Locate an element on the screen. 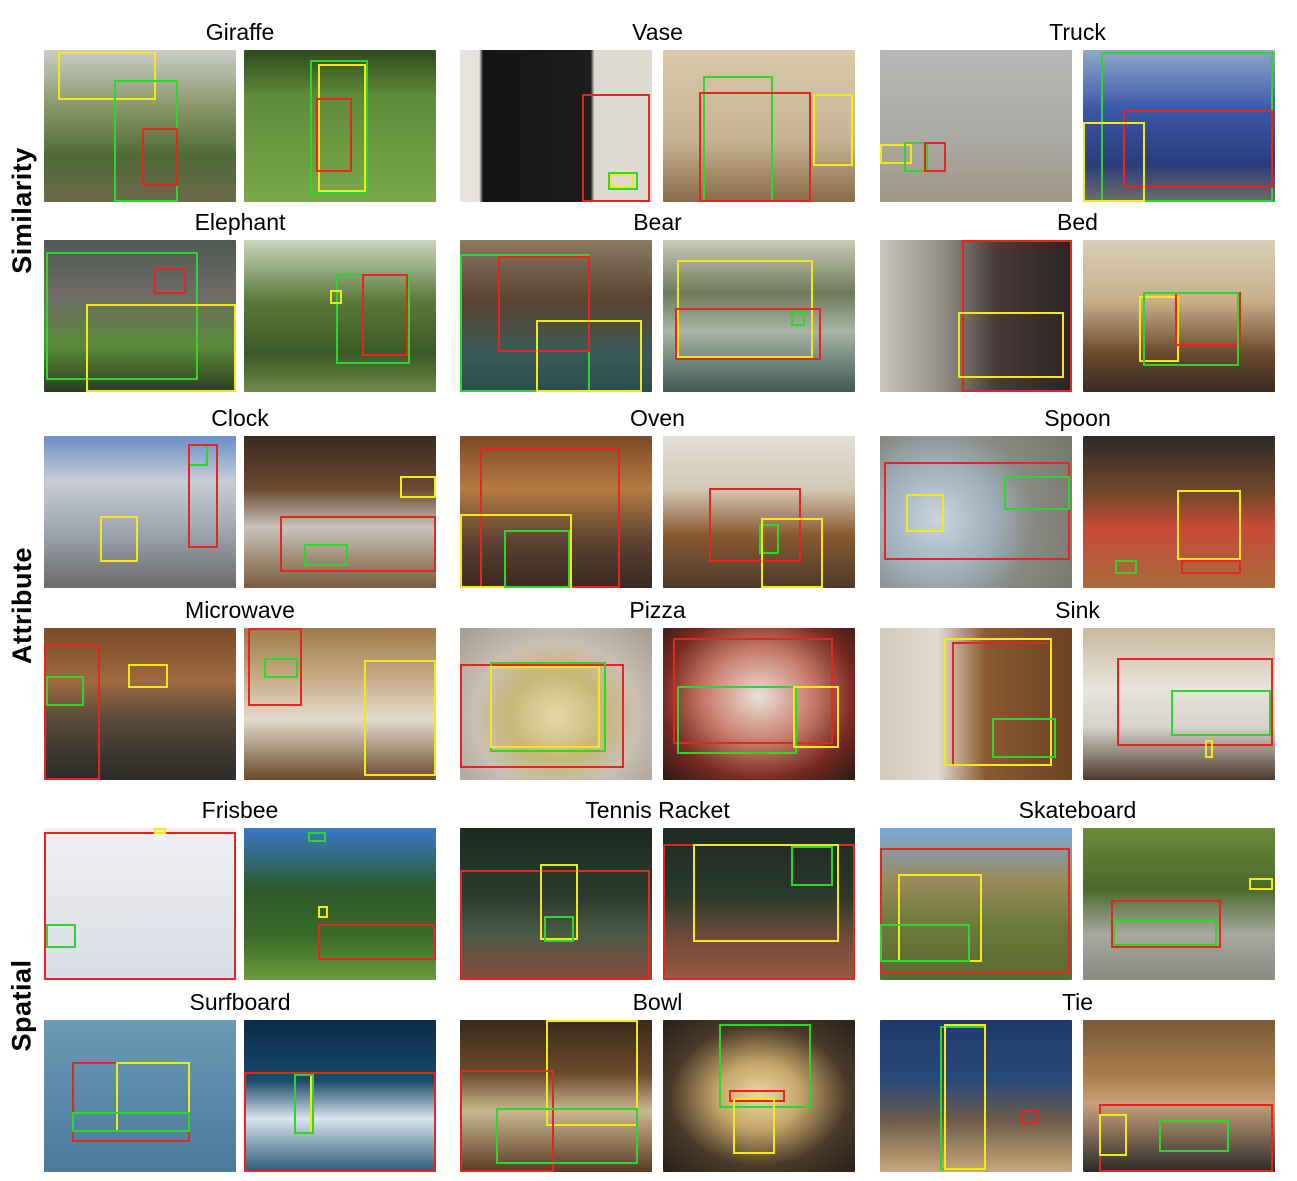  panel-title: Skateboard is located at coordinates (1077, 810).